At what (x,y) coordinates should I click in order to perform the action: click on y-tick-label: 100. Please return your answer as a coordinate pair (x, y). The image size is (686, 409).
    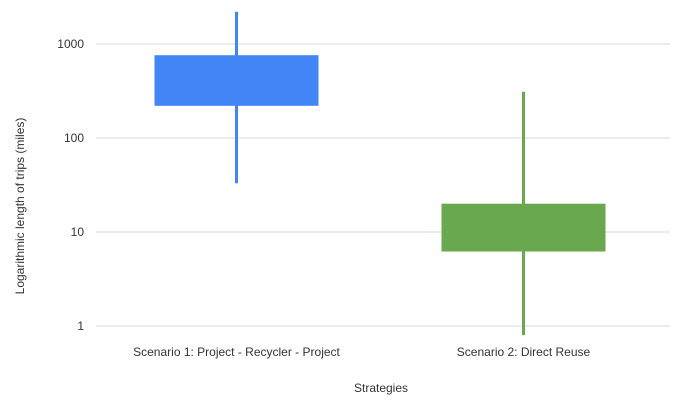
    Looking at the image, I should click on (74, 138).